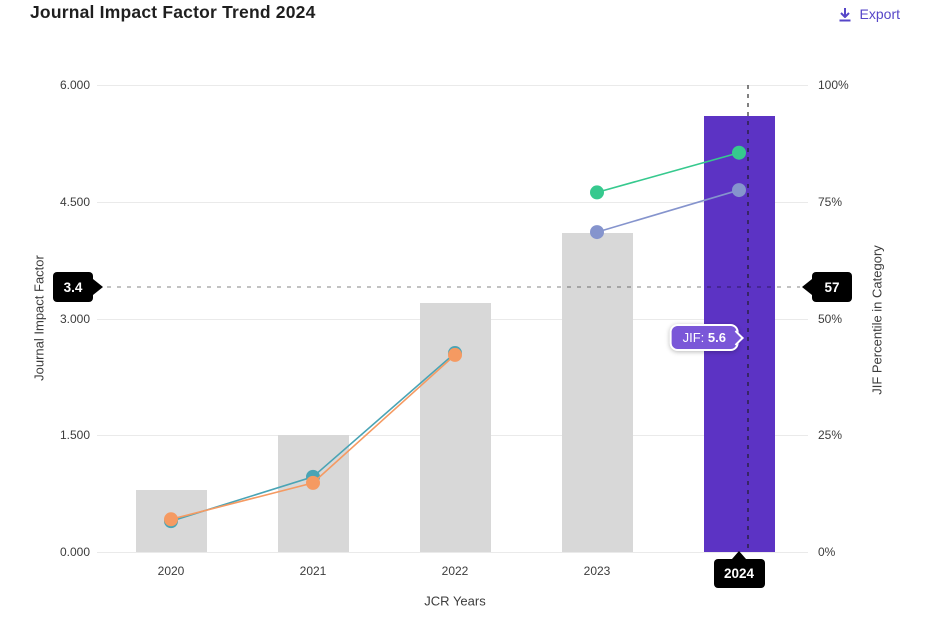  Describe the element at coordinates (597, 571) in the screenshot. I see `x-axis-tick: 2023` at that location.